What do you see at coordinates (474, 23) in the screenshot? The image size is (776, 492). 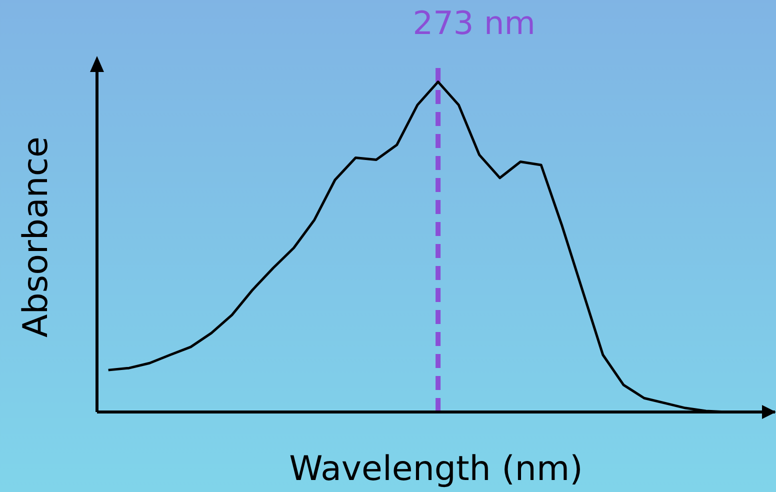 I see `text: 273 nm` at bounding box center [474, 23].